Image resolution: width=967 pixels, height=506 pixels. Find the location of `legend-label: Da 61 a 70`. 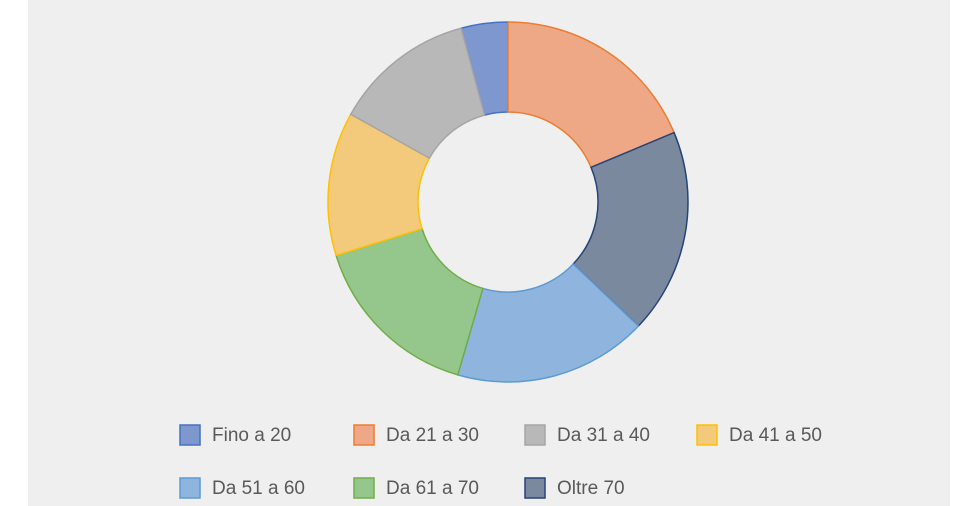

legend-label: Da 61 a 70 is located at coordinates (432, 488).